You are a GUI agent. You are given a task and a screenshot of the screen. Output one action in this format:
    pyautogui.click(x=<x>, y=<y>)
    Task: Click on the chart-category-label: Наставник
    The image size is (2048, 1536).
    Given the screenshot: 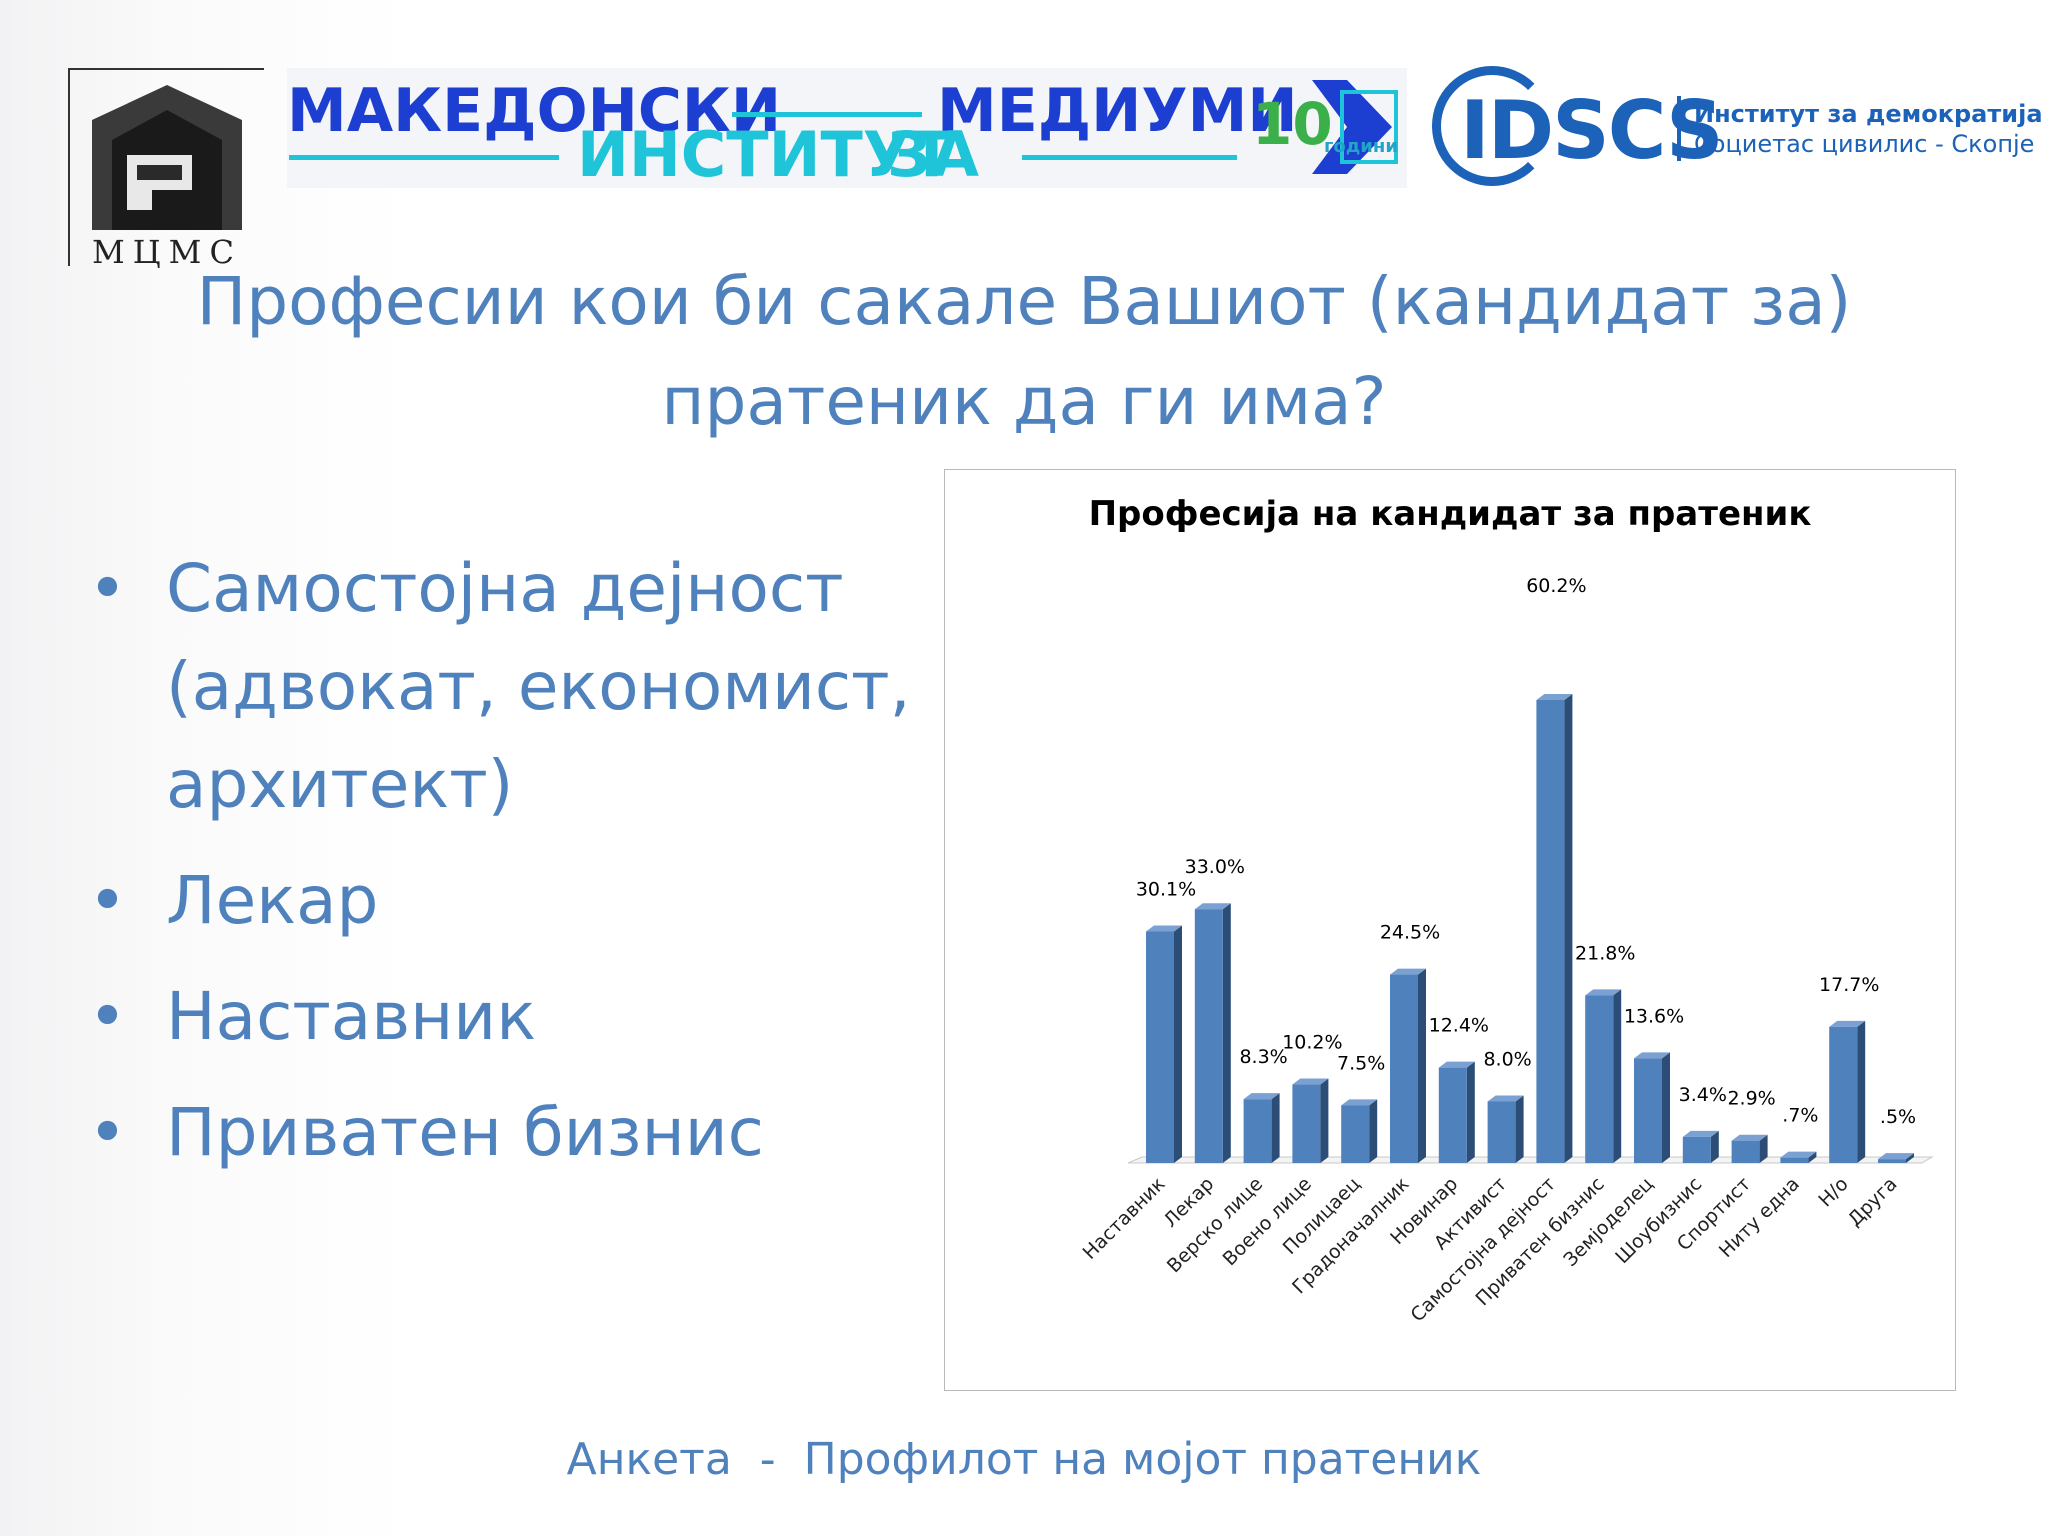 What is the action you would take?
    pyautogui.click(x=1124, y=1218)
    